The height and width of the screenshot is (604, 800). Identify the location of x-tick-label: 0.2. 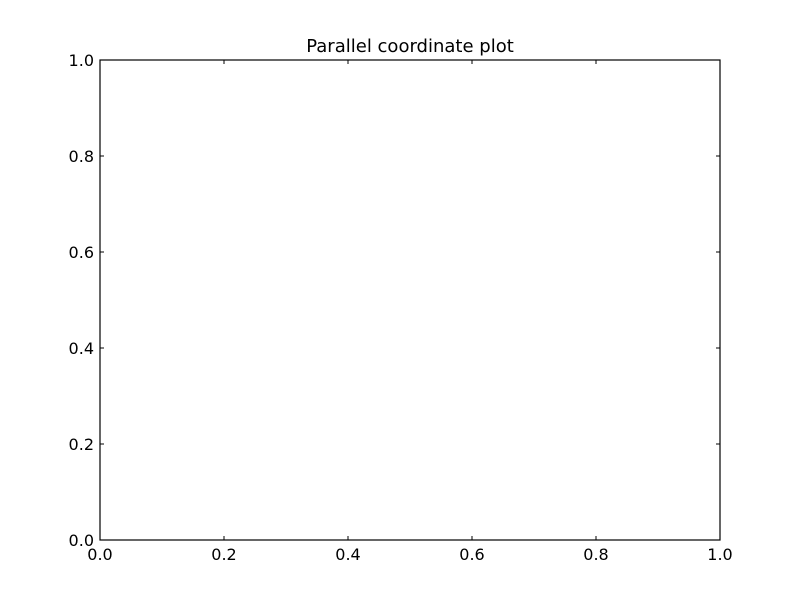
(223, 554).